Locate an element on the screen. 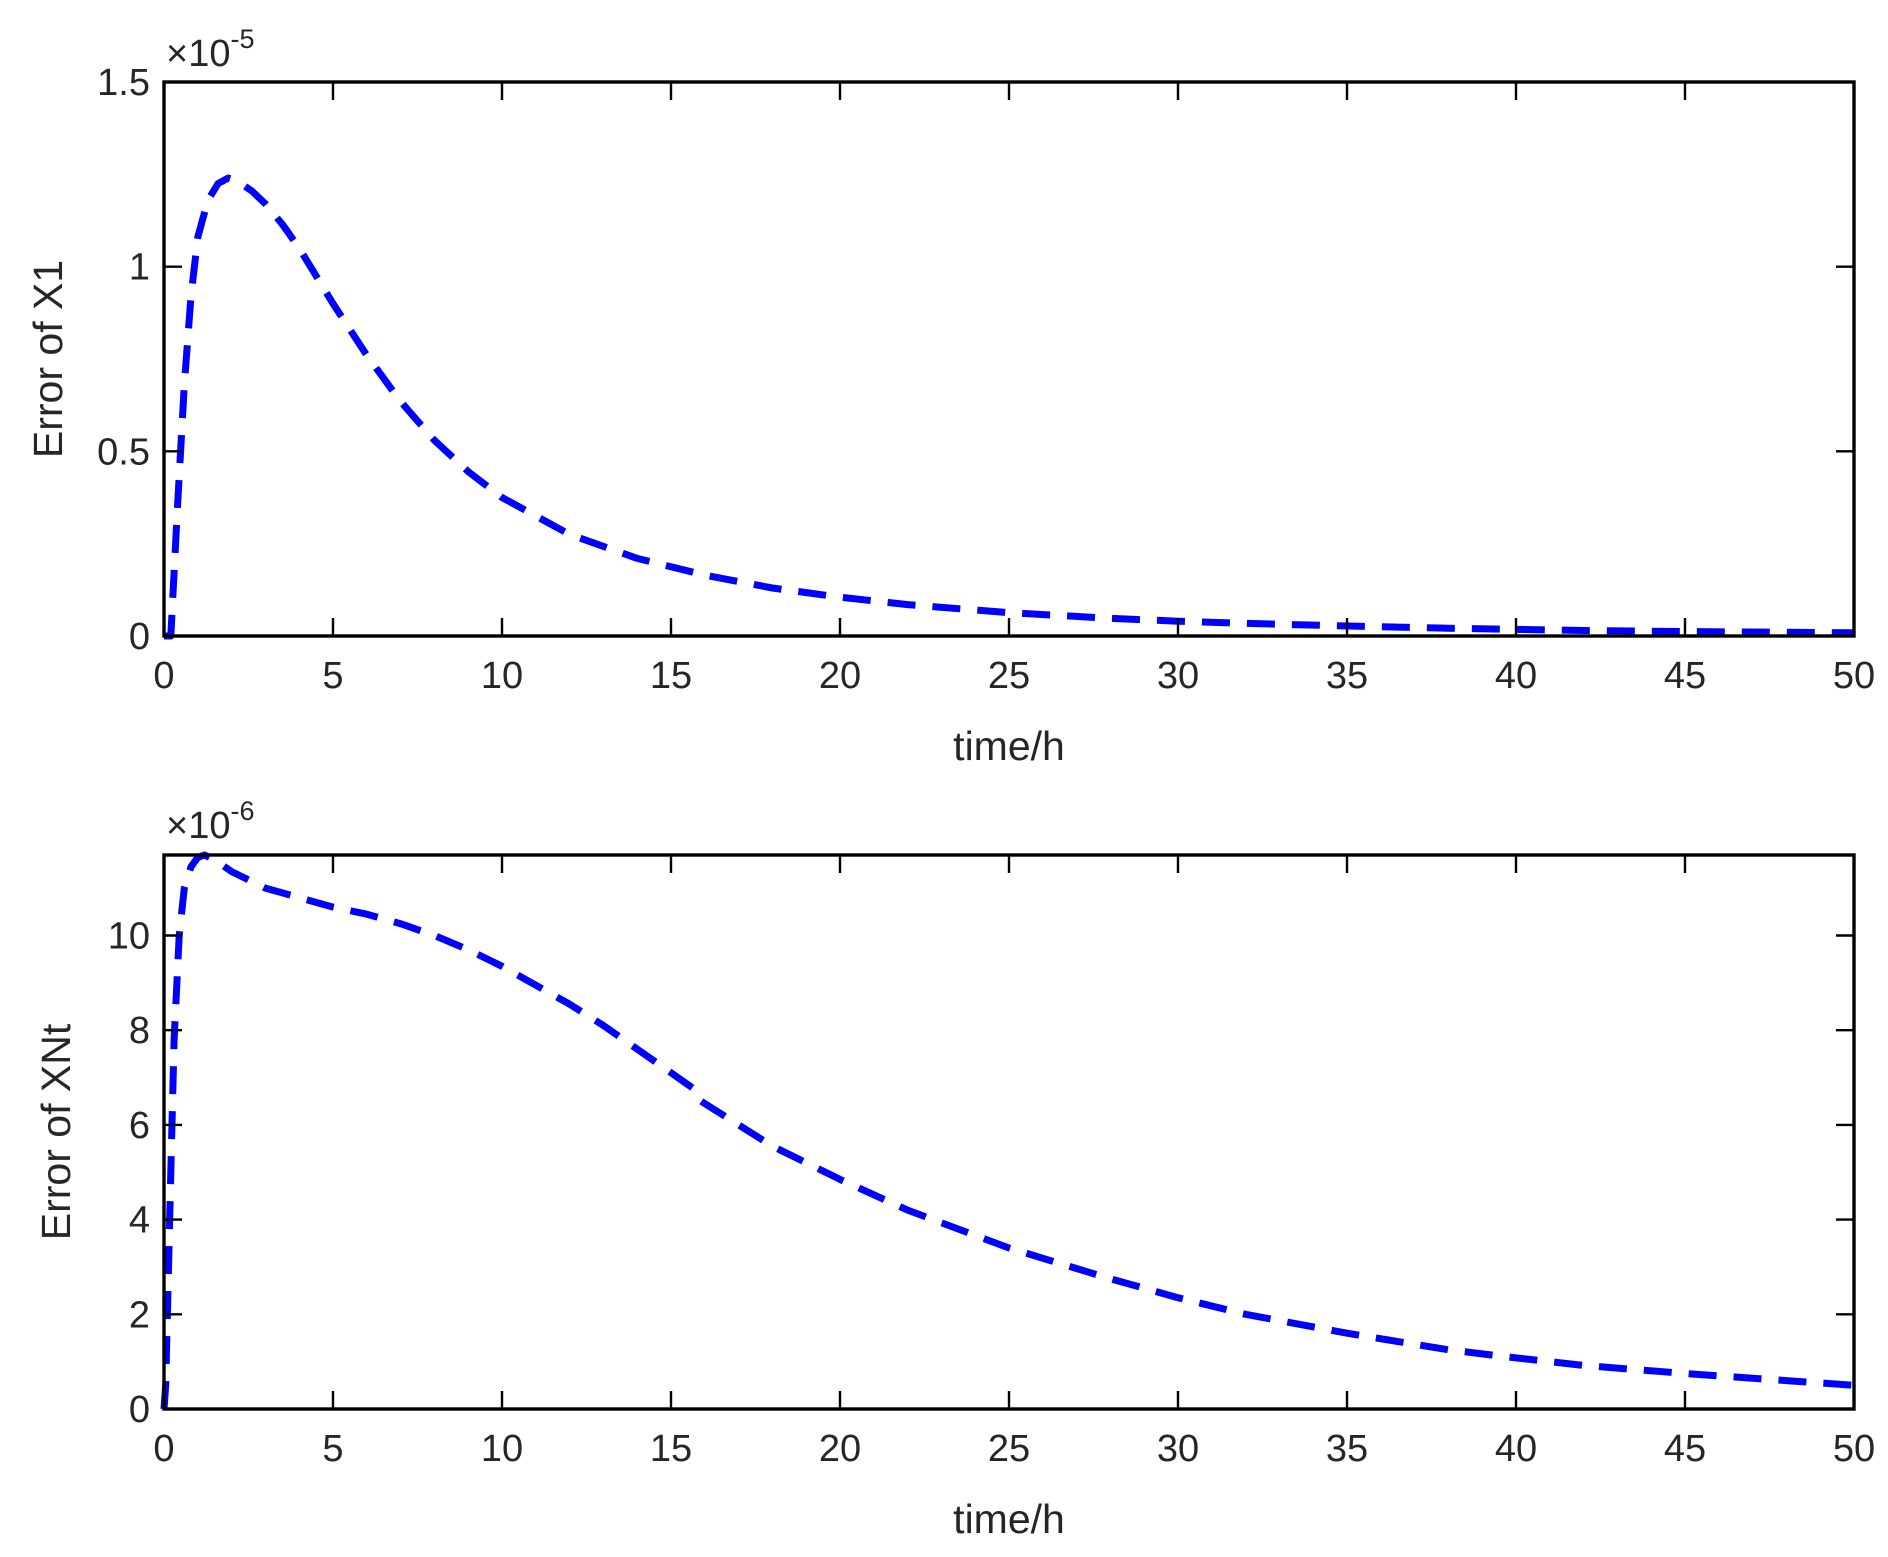  chart-error-xnt-x-tick-label: 30 is located at coordinates (1178, 1449).